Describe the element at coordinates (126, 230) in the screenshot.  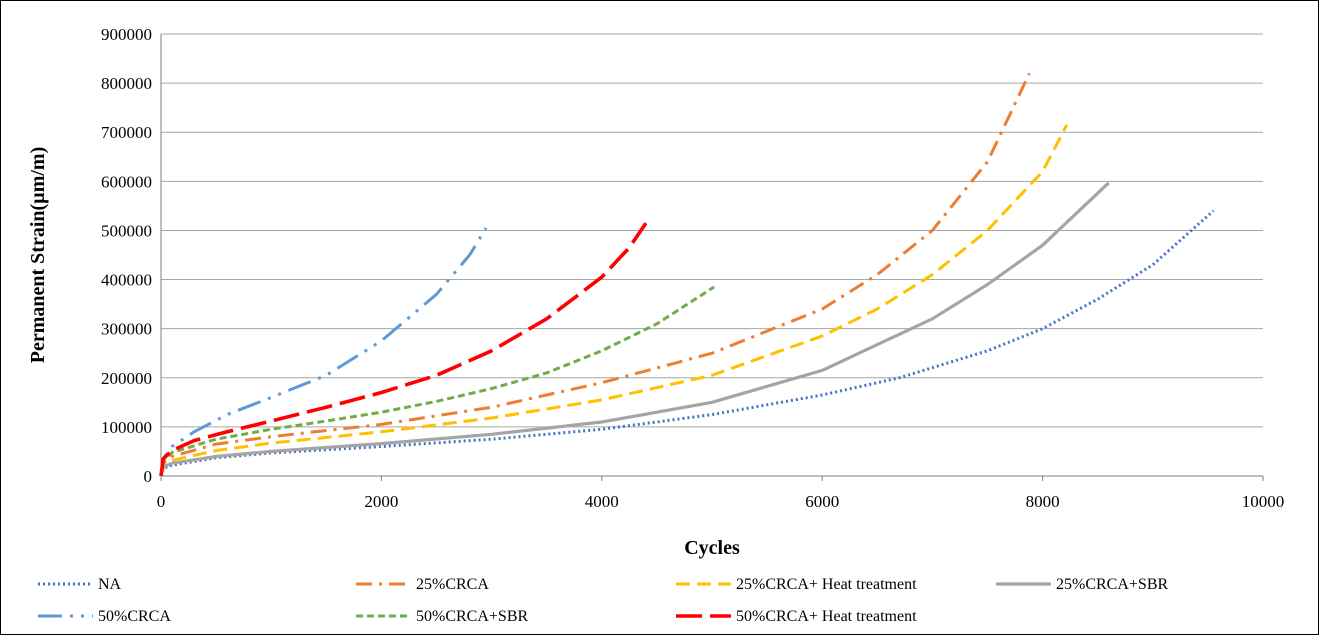
I see `y-tick-label: 500000` at that location.